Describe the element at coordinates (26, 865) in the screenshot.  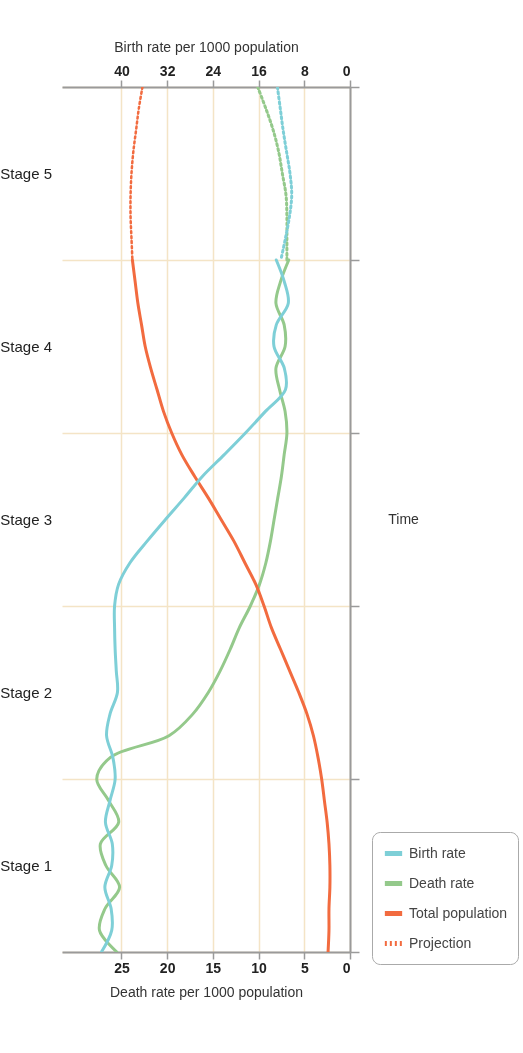
I see `text: Stage 1` at that location.